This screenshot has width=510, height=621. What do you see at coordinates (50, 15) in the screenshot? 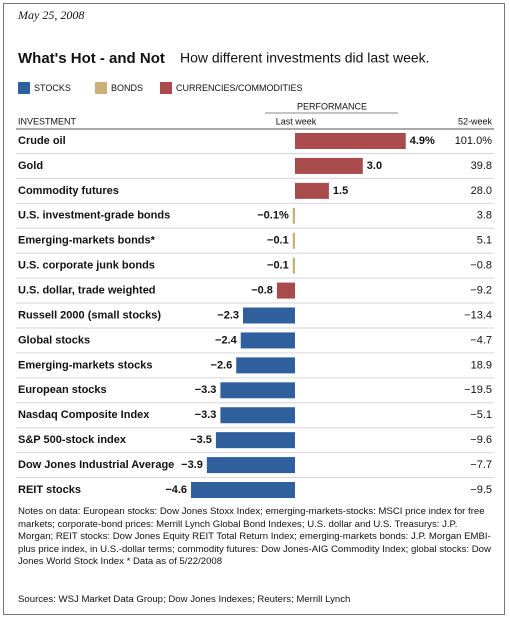
I see `date: May 25, 2008` at bounding box center [50, 15].